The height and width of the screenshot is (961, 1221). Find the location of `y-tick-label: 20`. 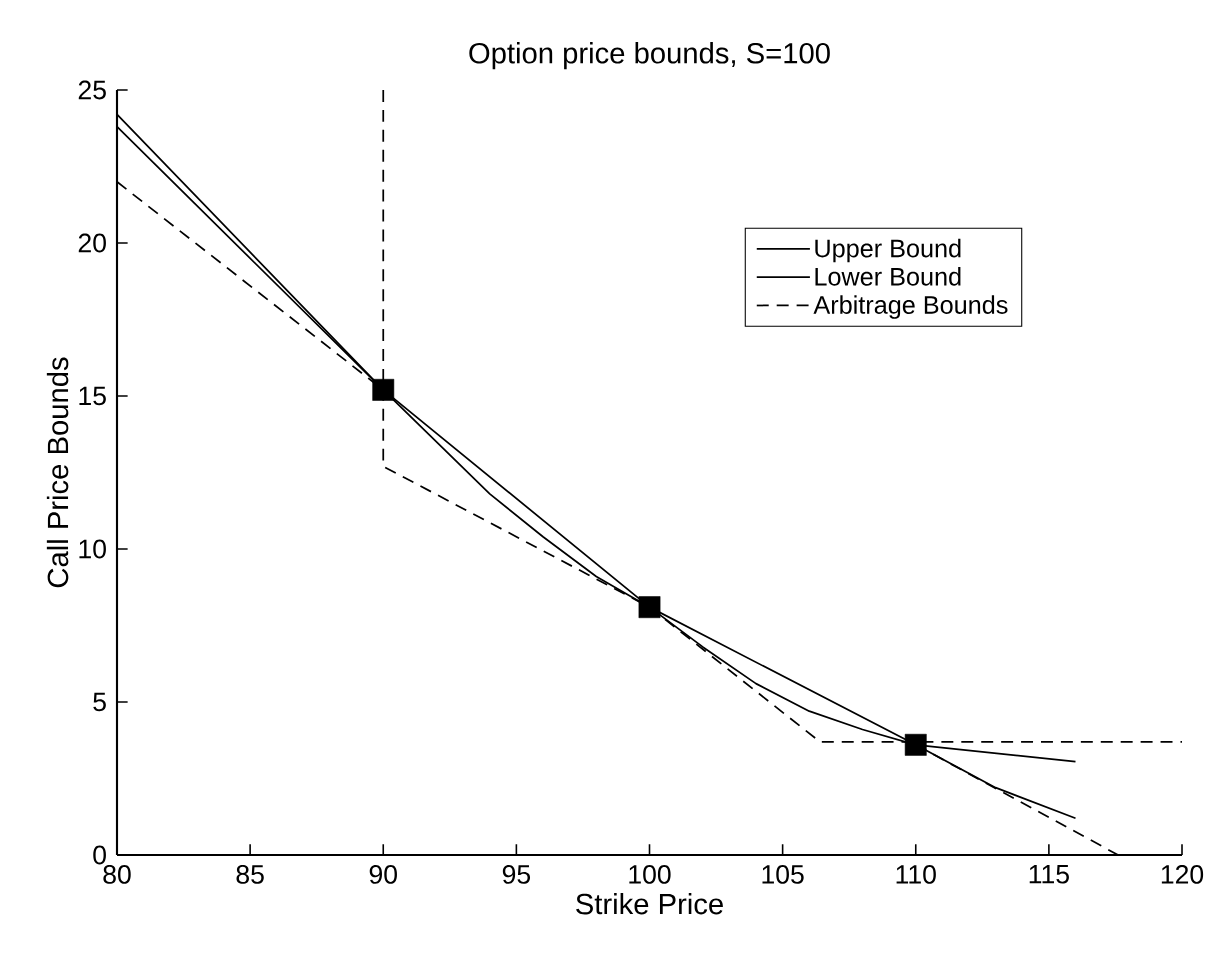

y-tick-label: 20 is located at coordinates (92, 243).